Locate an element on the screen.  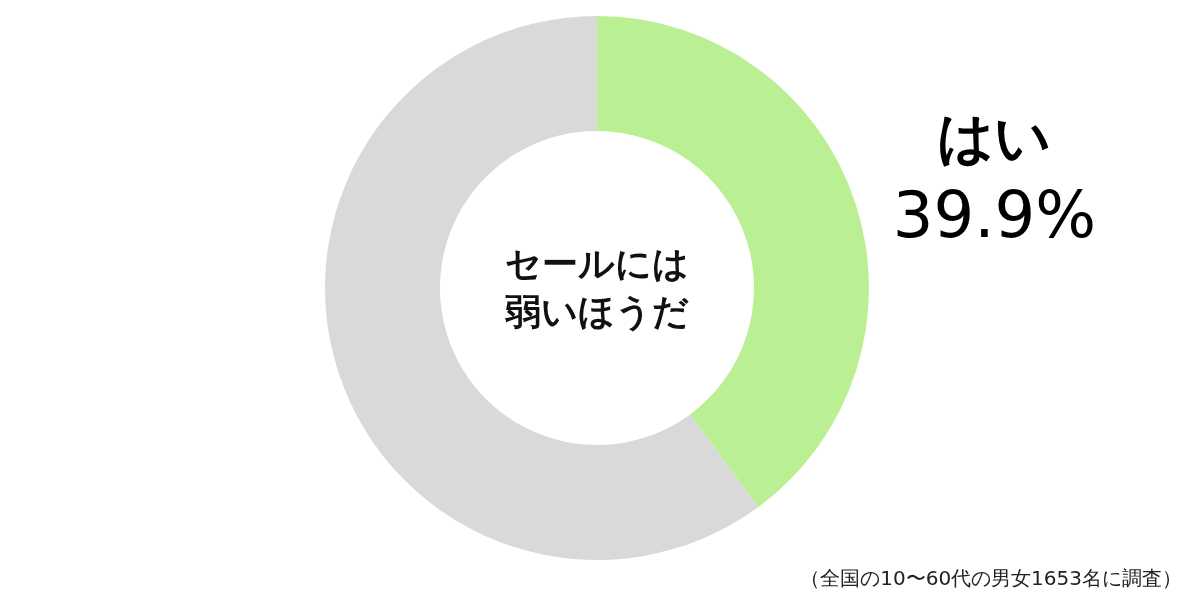
data-label: 39.9% is located at coordinates (994, 214).